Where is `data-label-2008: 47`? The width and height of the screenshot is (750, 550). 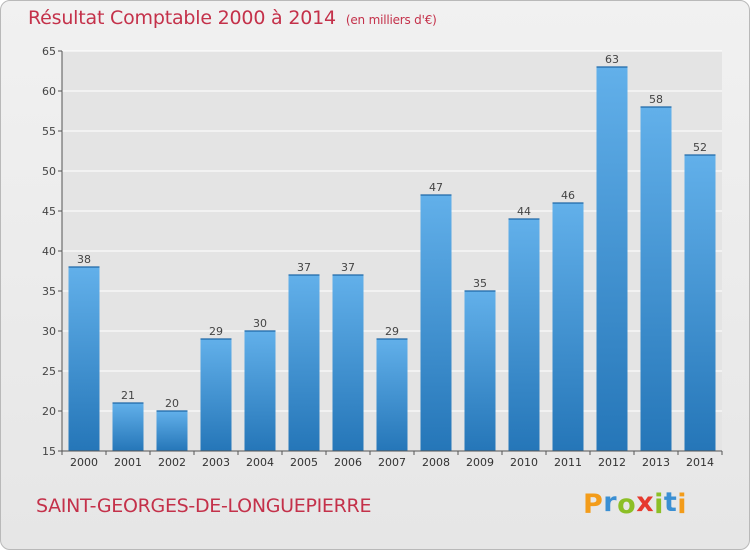
data-label-2008: 47 is located at coordinates (436, 187).